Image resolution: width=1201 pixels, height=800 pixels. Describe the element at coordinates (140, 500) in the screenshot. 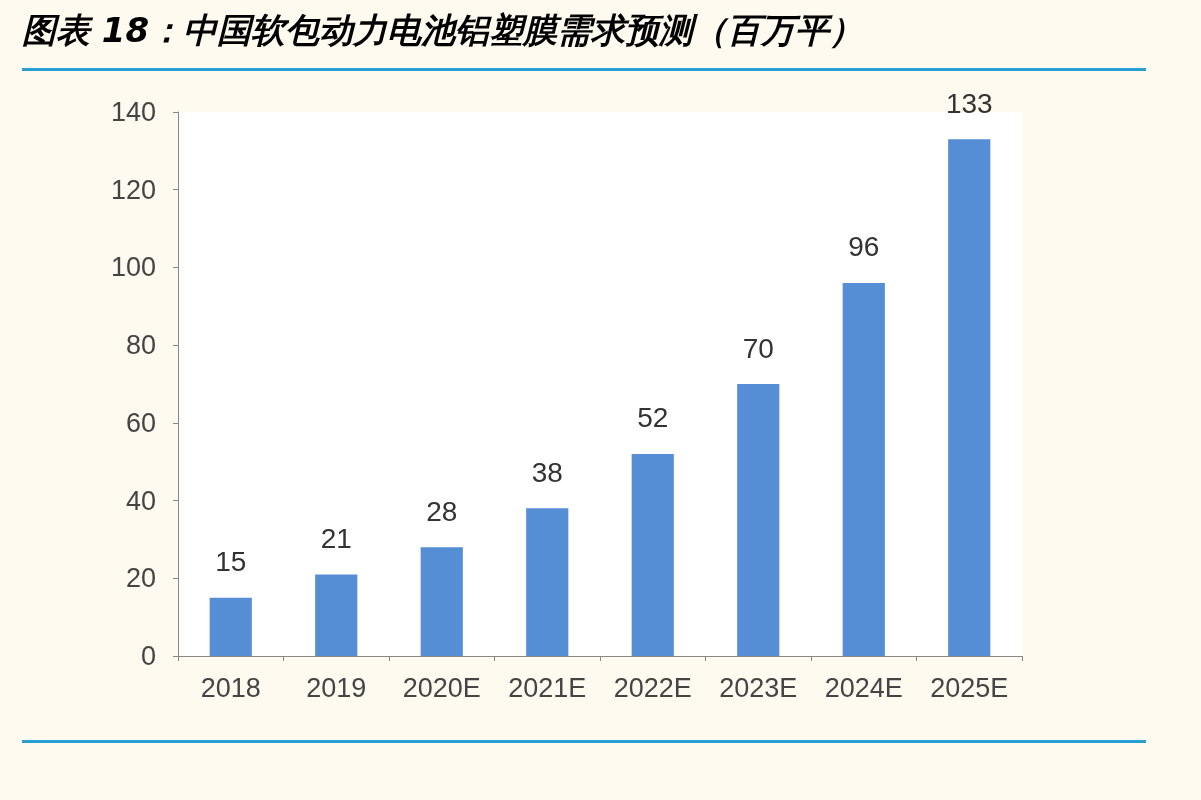

I see `y-tick-label: 40` at that location.